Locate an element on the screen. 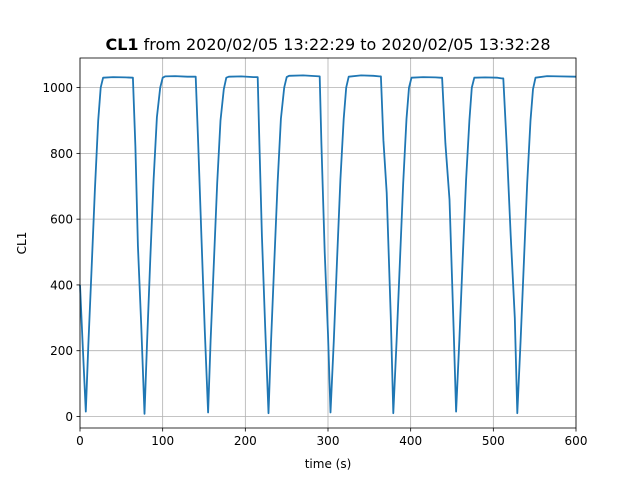 Image resolution: width=640 pixels, height=484 pixels. x-tick-label: 100 is located at coordinates (162, 441).